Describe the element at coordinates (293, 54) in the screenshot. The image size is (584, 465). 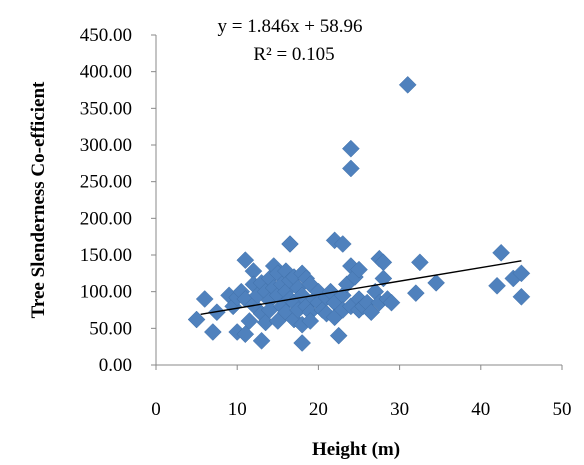
I see `r-squared-label: R² = 0.105` at that location.